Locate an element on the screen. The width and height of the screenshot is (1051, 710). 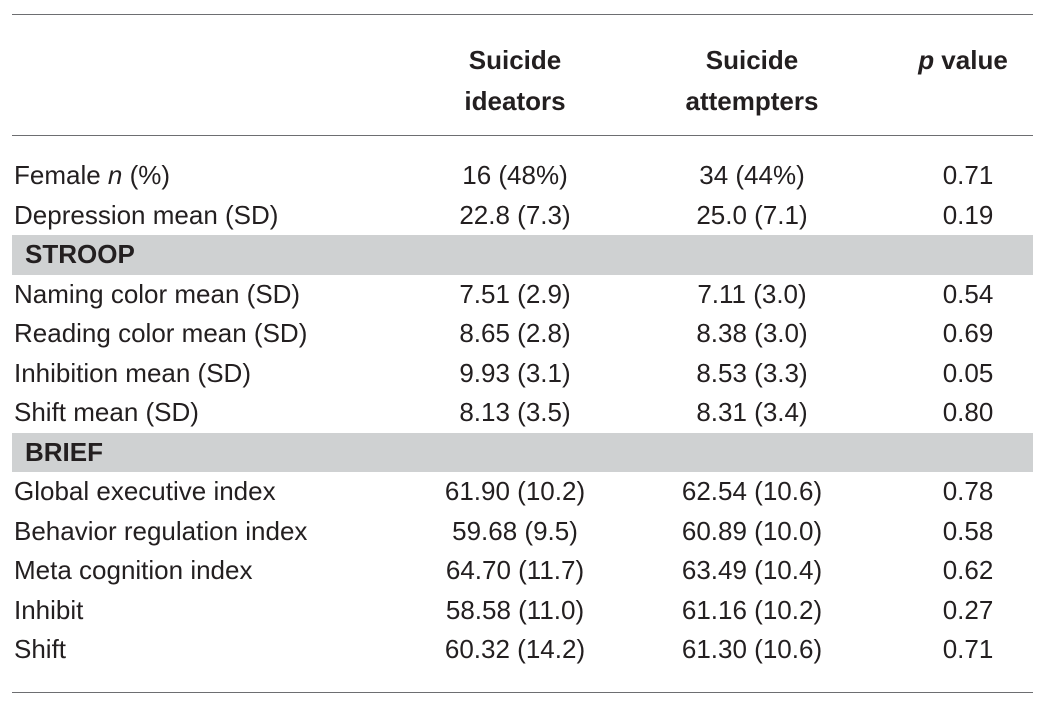
cell-p-value: 0.54 is located at coordinates (968, 293).